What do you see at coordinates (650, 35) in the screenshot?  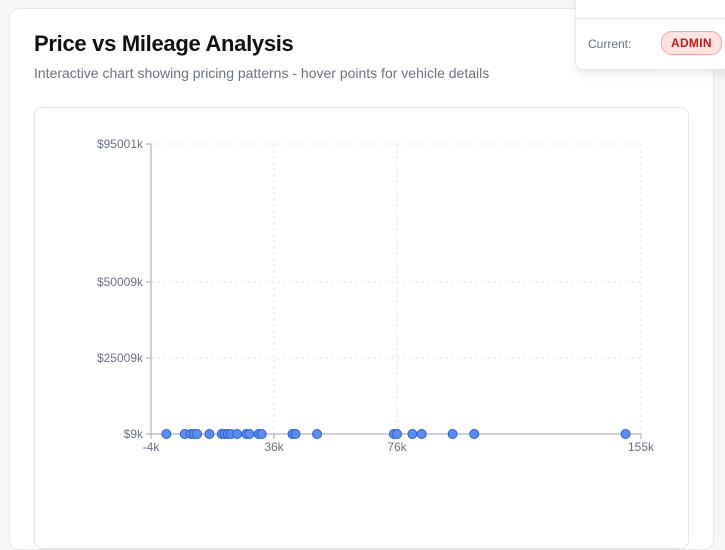 I see `role-popover: Current: ADMIN` at bounding box center [650, 35].